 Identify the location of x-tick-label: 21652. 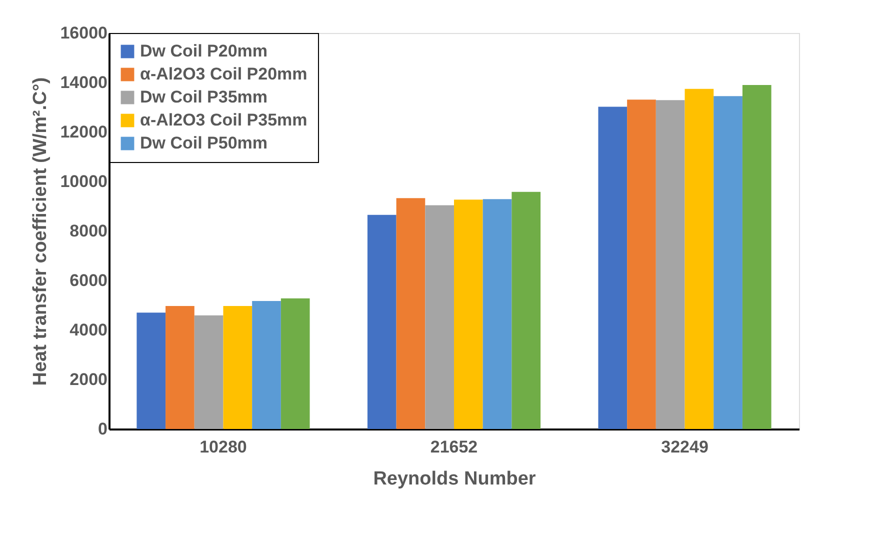
(454, 447).